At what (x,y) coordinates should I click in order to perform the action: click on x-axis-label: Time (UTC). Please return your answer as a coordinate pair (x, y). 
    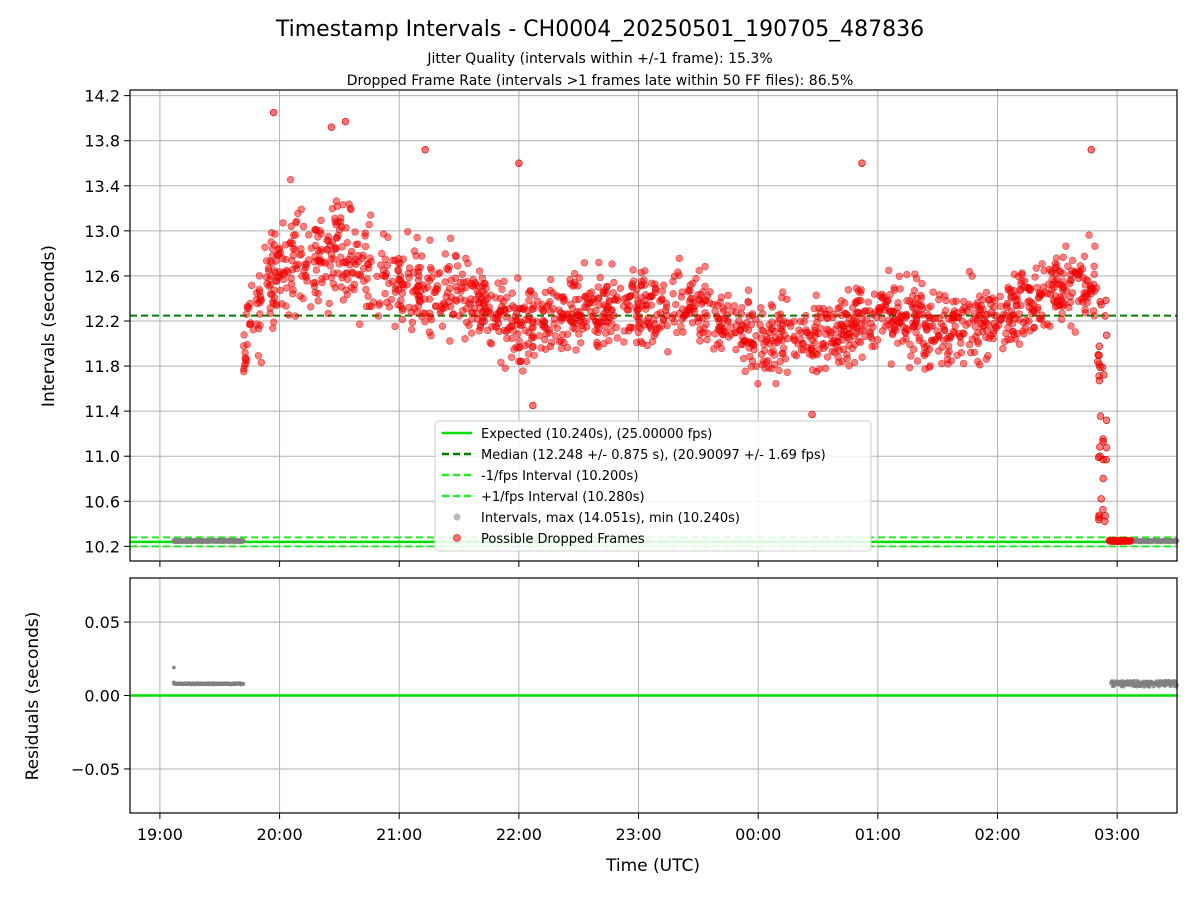
    Looking at the image, I should click on (652, 866).